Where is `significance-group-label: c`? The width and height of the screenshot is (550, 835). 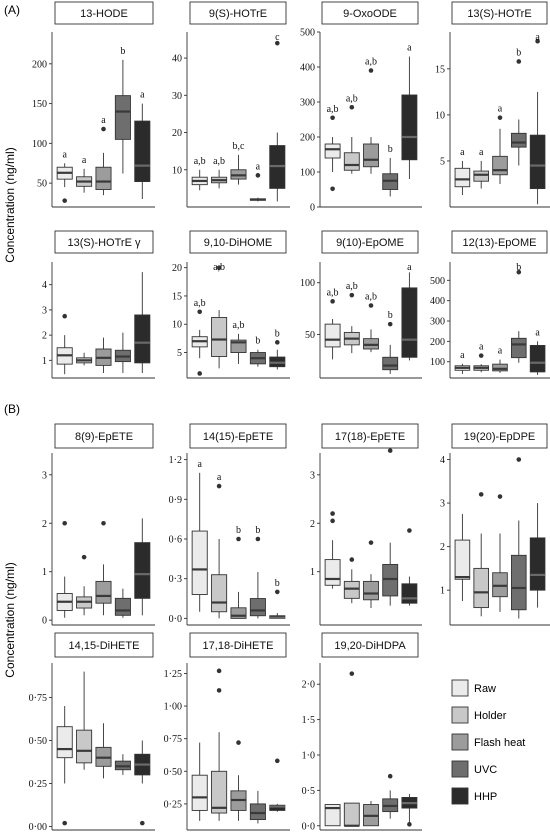
significance-group-label: c is located at coordinates (277, 37).